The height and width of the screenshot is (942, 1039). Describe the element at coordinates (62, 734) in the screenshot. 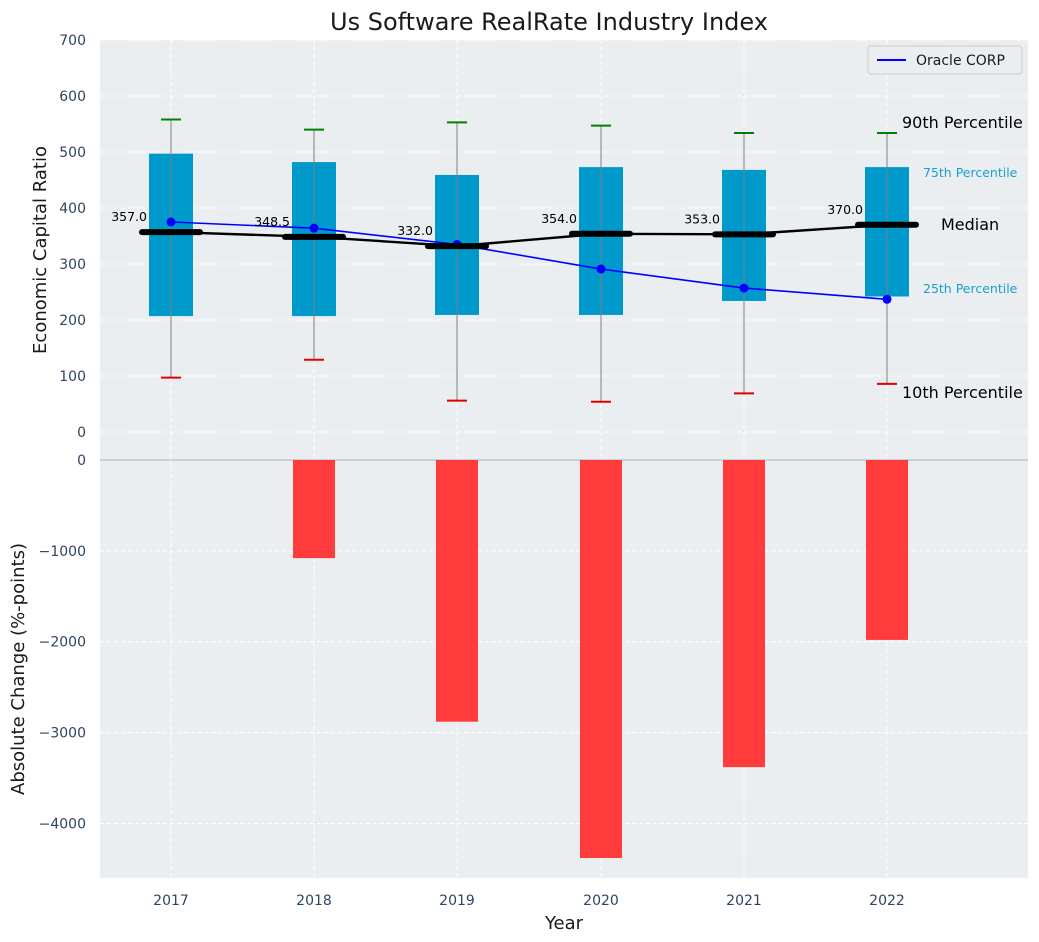

I see `bottom-y-tick-label: −3000` at that location.